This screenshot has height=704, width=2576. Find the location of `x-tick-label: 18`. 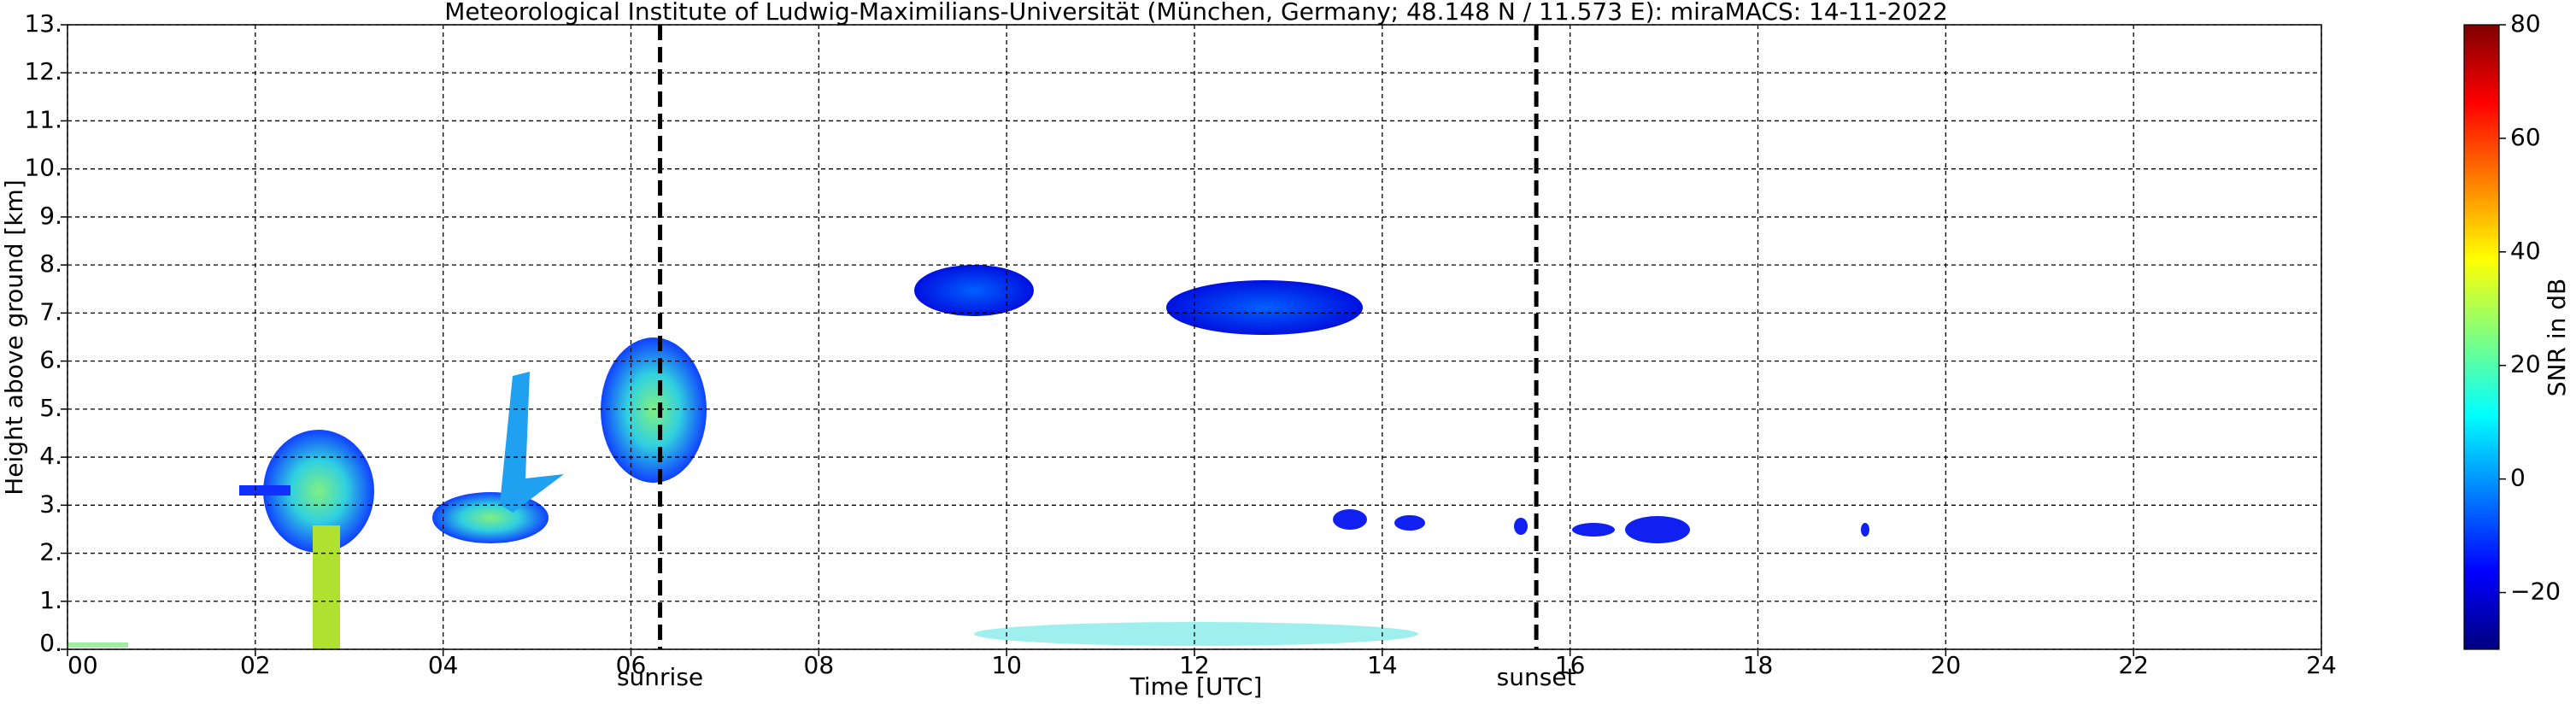

x-tick-label: 18 is located at coordinates (1758, 665).